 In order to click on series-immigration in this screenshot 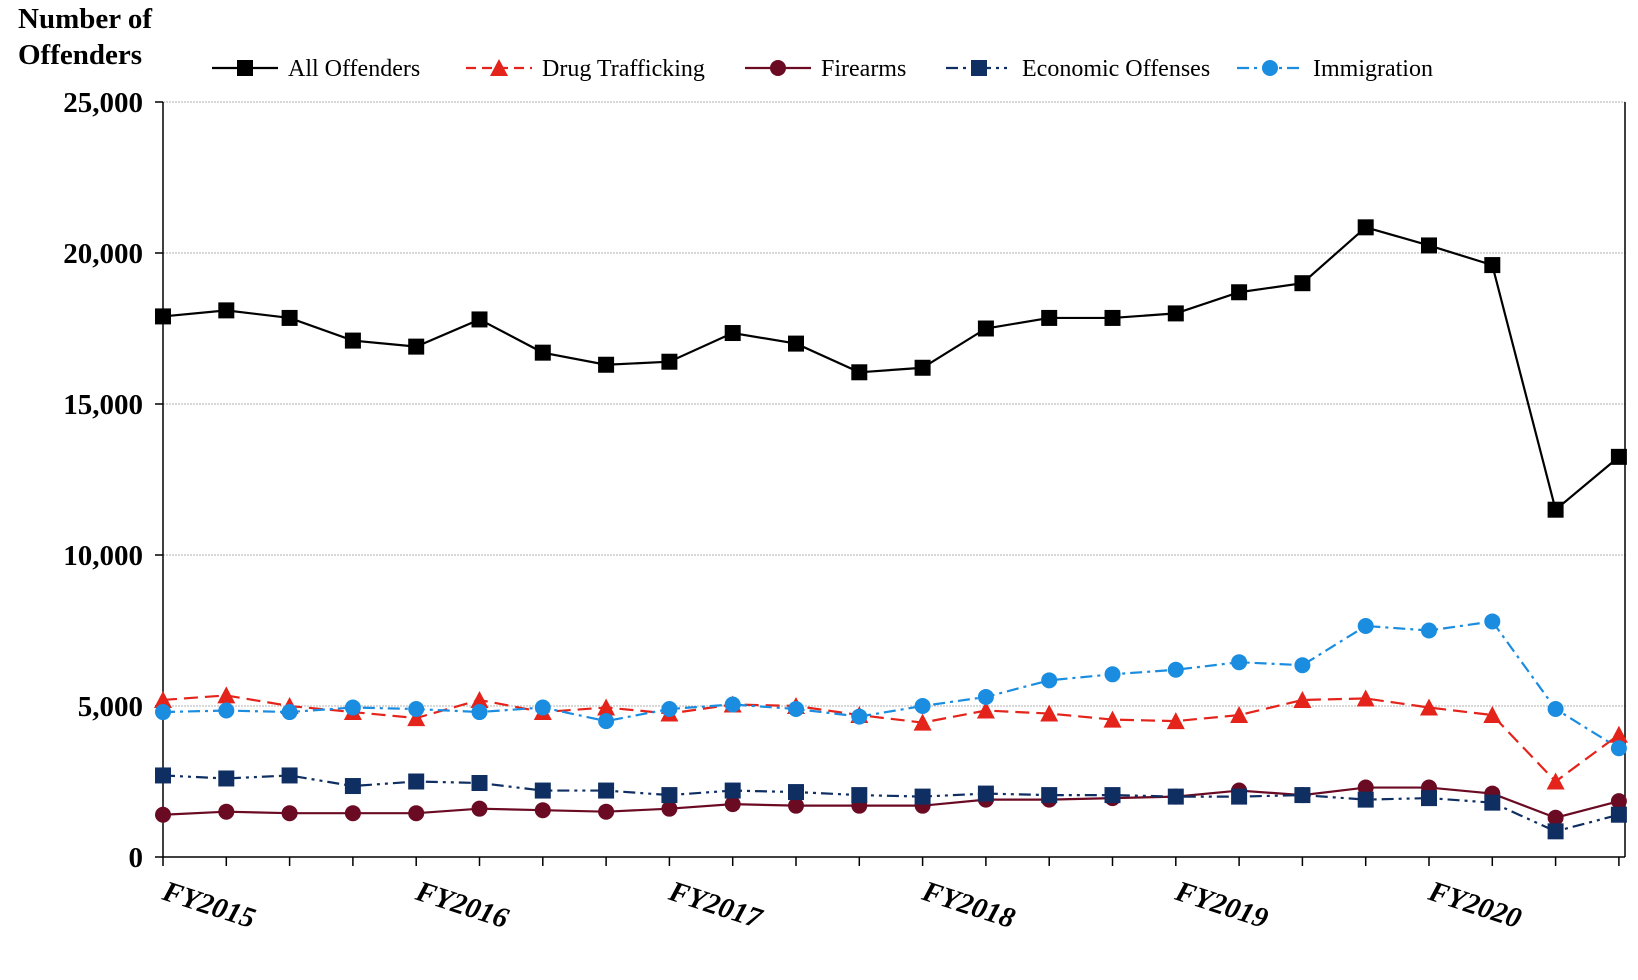, I will do `click(891, 685)`.